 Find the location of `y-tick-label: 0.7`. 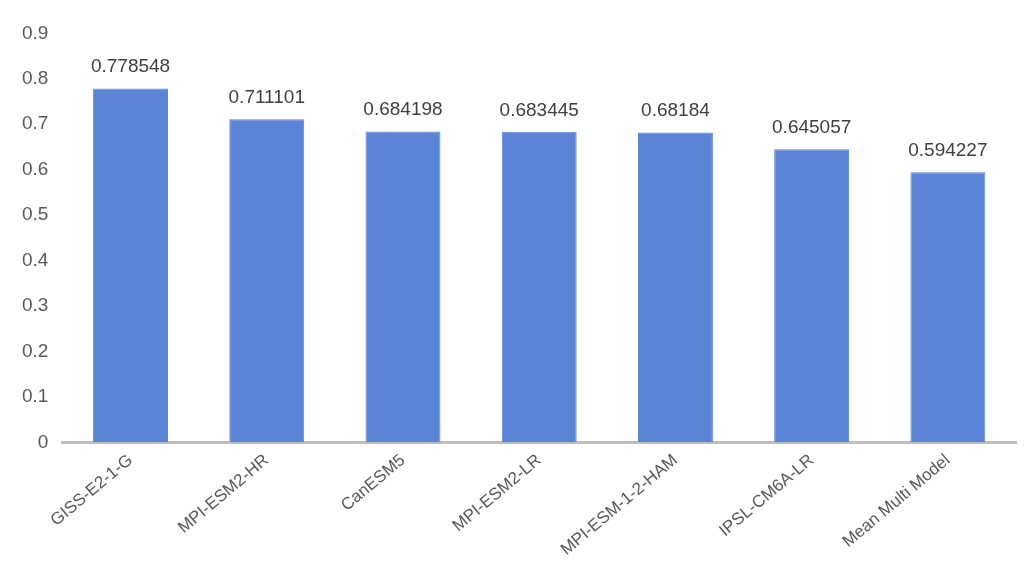

y-tick-label: 0.7 is located at coordinates (35, 123).